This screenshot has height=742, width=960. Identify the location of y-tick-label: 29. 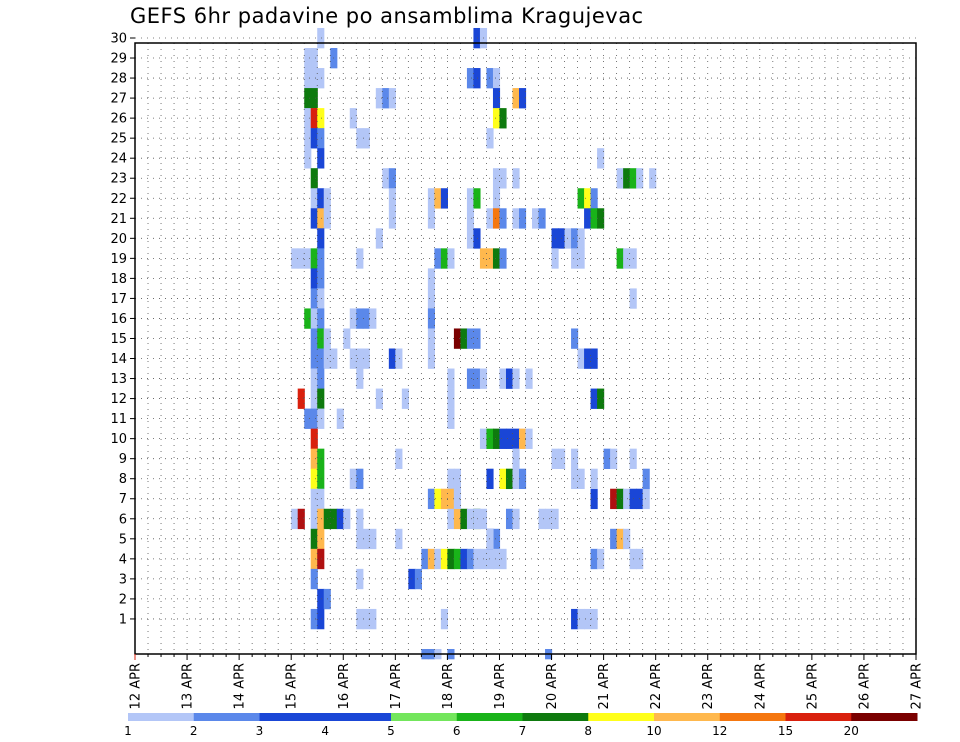
(118, 59).